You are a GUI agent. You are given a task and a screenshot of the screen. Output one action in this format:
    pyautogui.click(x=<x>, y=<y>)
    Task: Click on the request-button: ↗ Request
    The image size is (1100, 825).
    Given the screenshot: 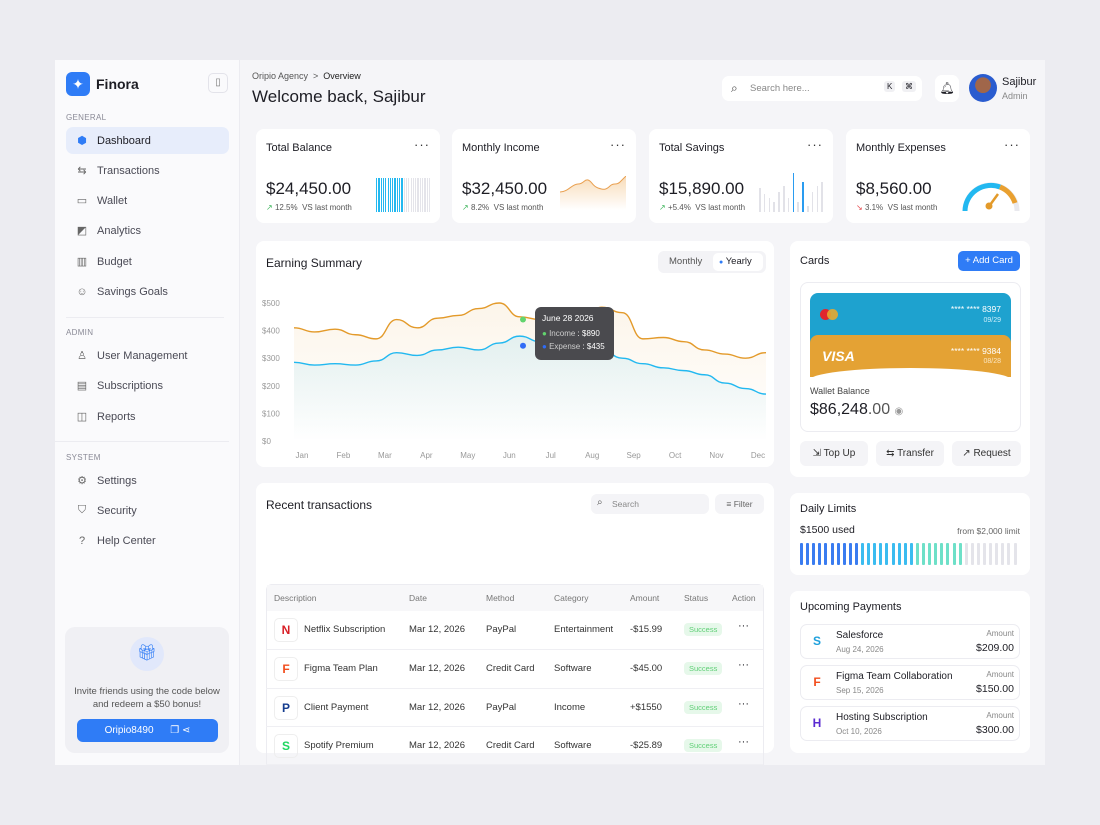 What is the action you would take?
    pyautogui.click(x=986, y=453)
    